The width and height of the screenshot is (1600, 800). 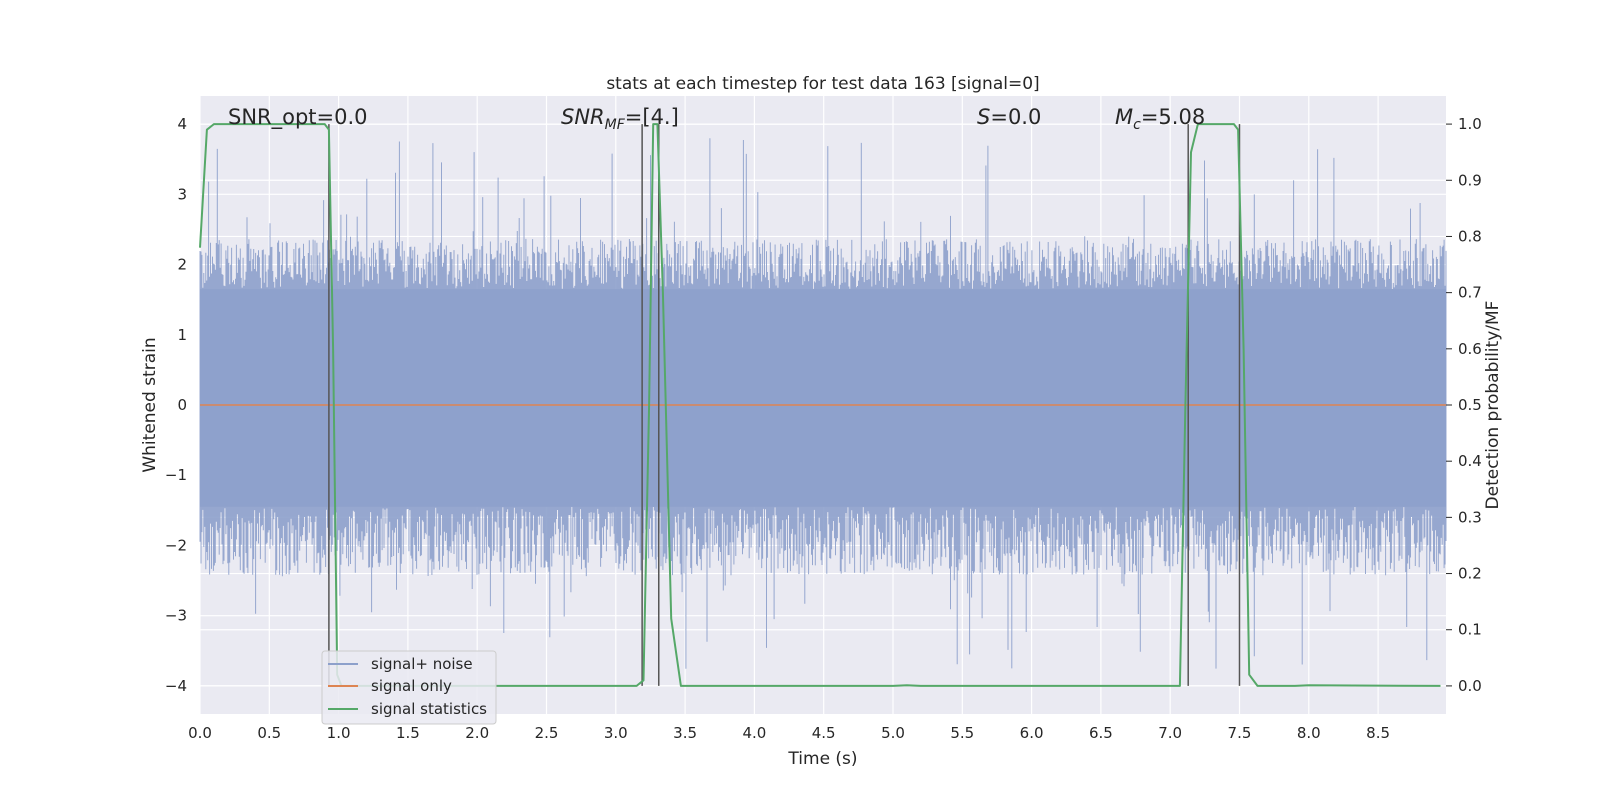 I want to click on y-tick-right-label-2: 0.8, so click(x=1470, y=236).